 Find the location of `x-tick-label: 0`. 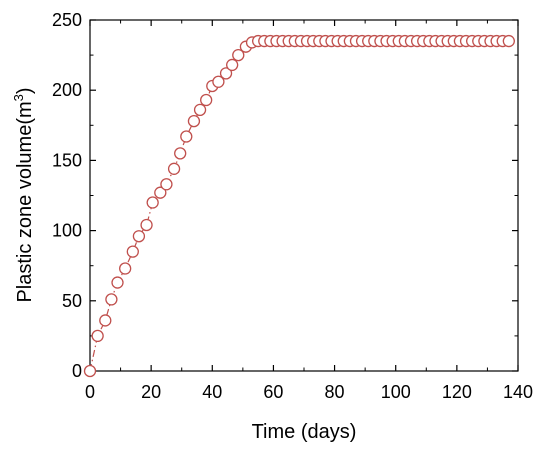

x-tick-label: 0 is located at coordinates (90, 392).